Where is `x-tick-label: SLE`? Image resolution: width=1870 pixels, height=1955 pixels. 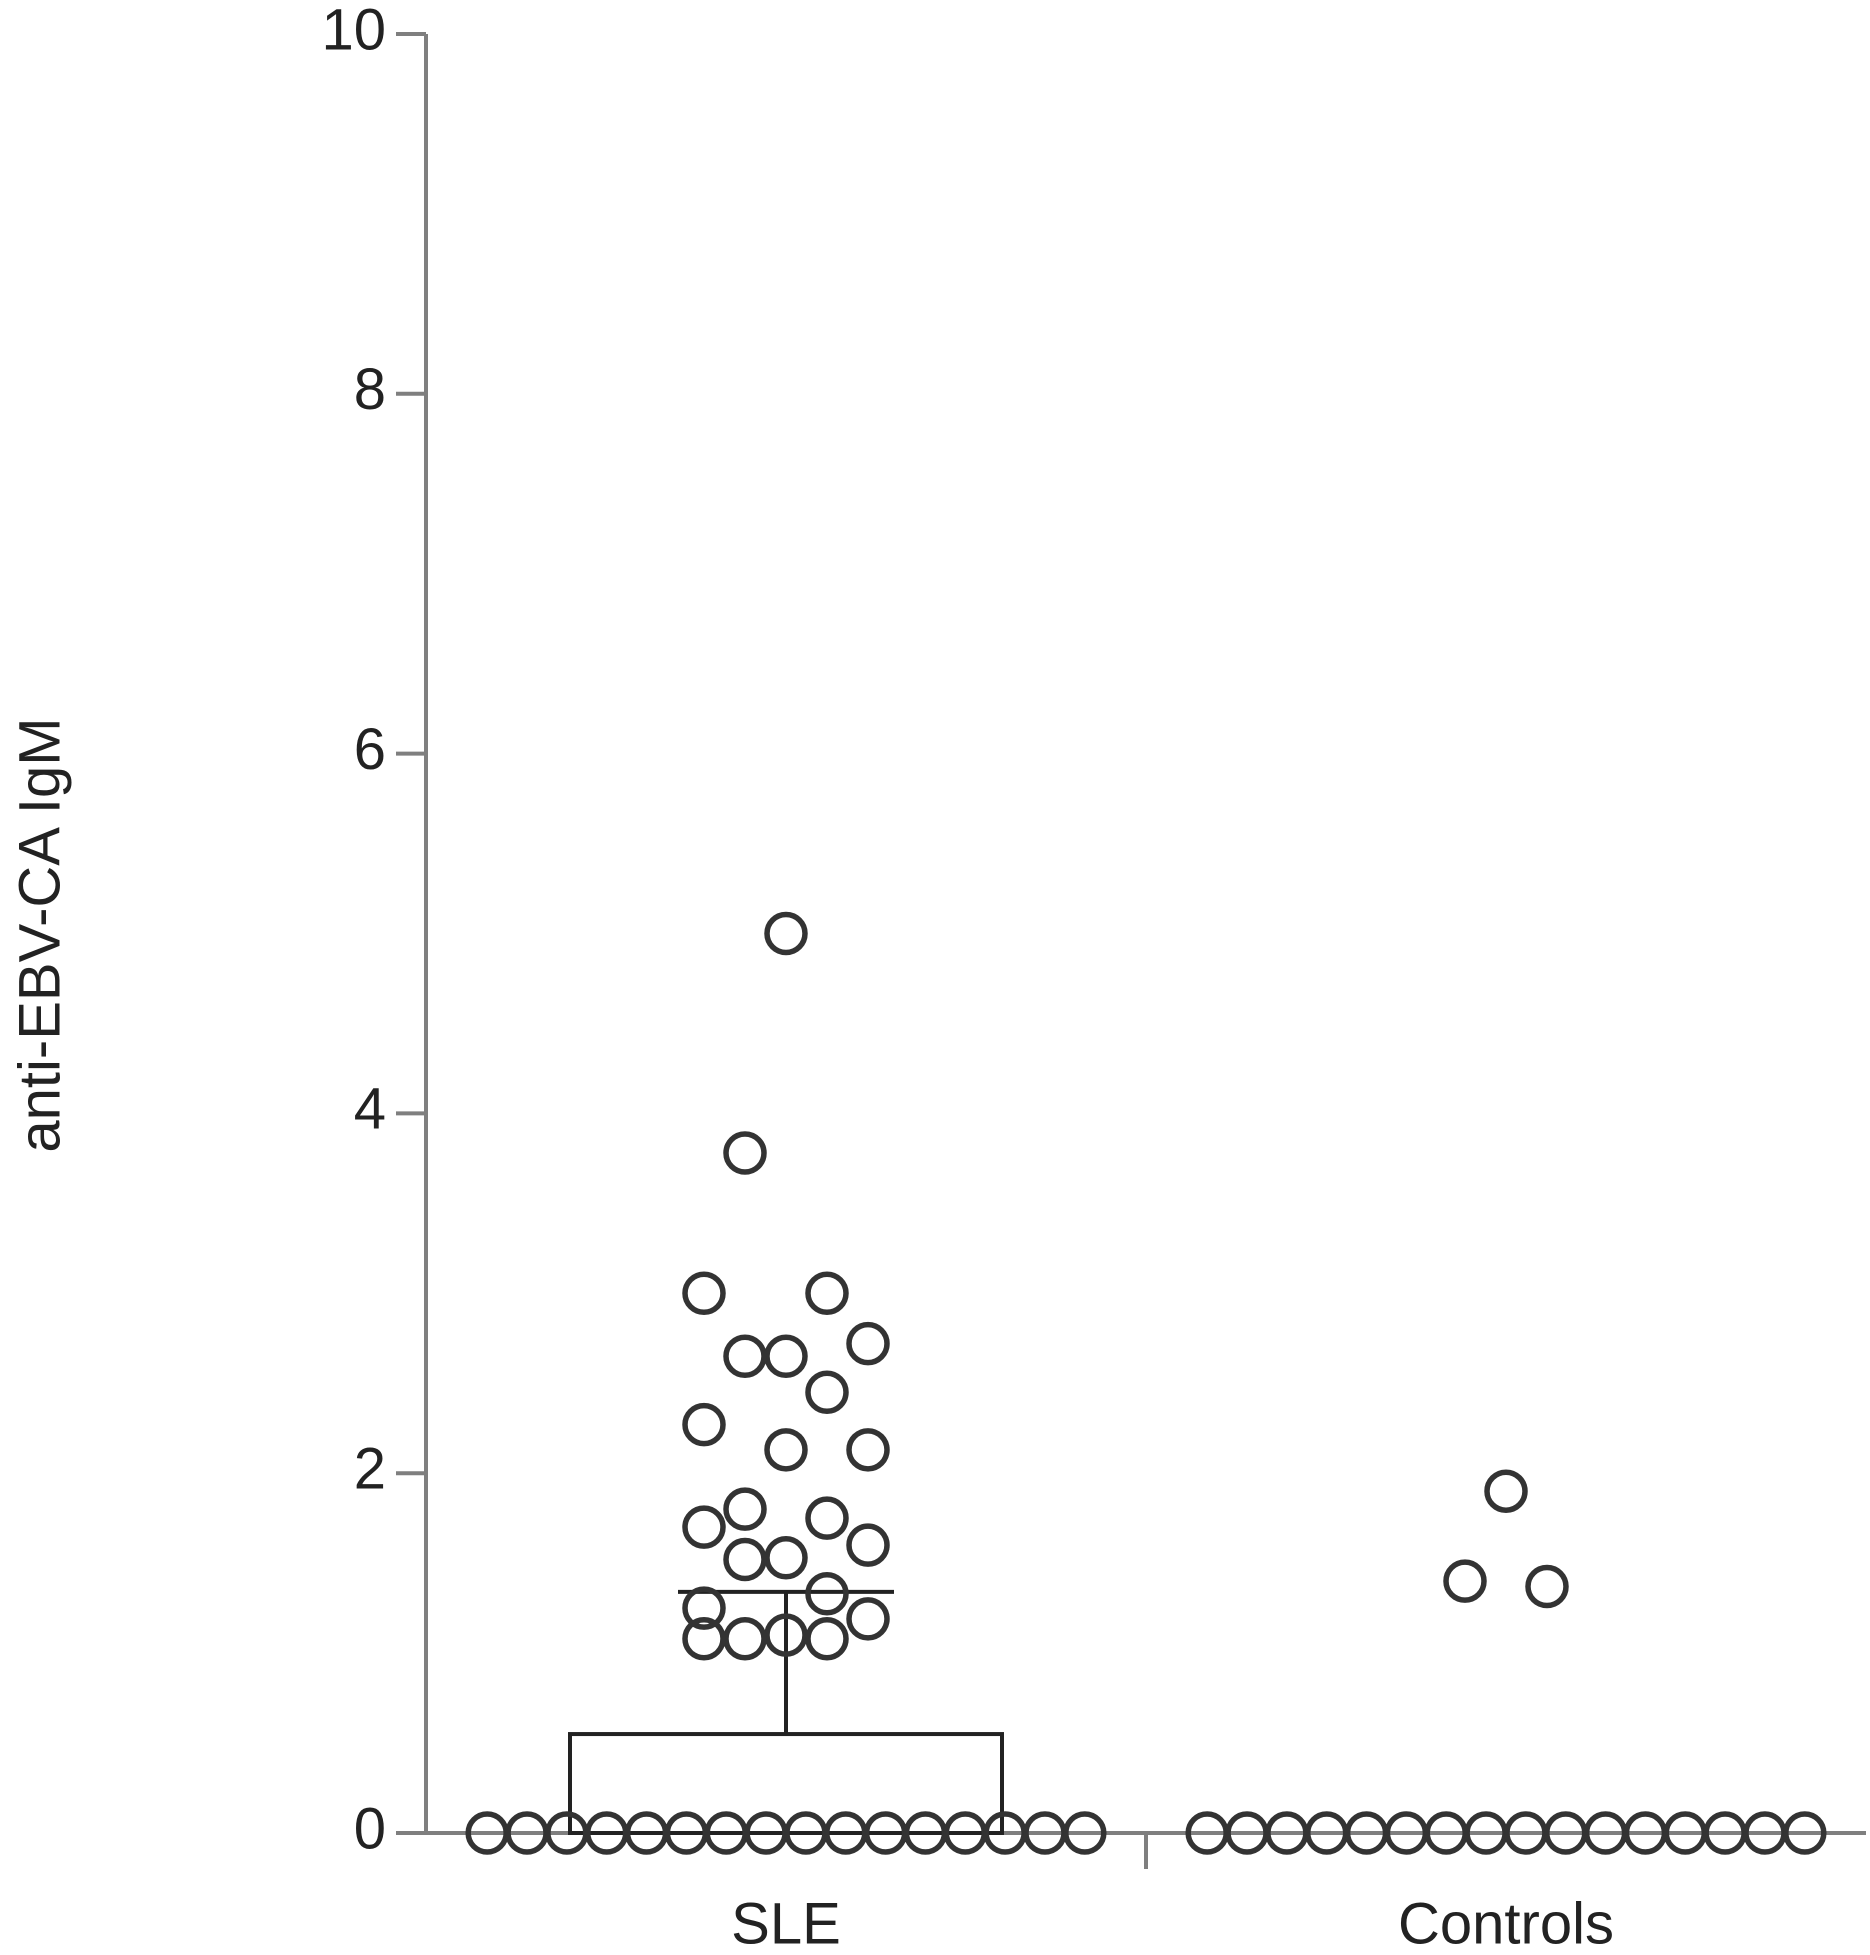 x-tick-label: SLE is located at coordinates (786, 1923).